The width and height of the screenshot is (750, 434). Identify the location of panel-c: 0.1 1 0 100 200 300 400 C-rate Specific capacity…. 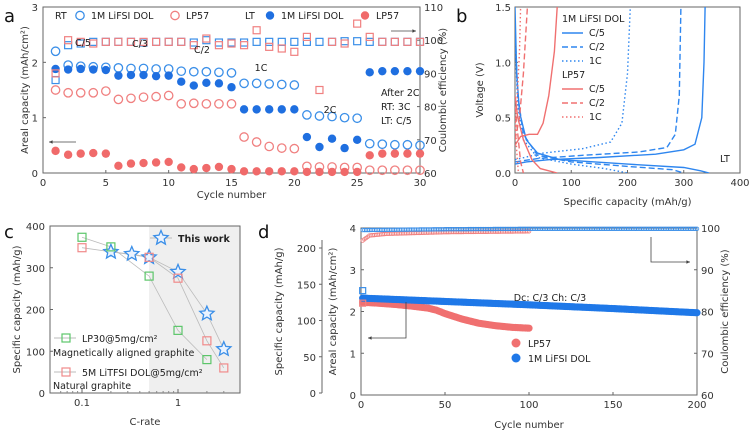
(126, 325).